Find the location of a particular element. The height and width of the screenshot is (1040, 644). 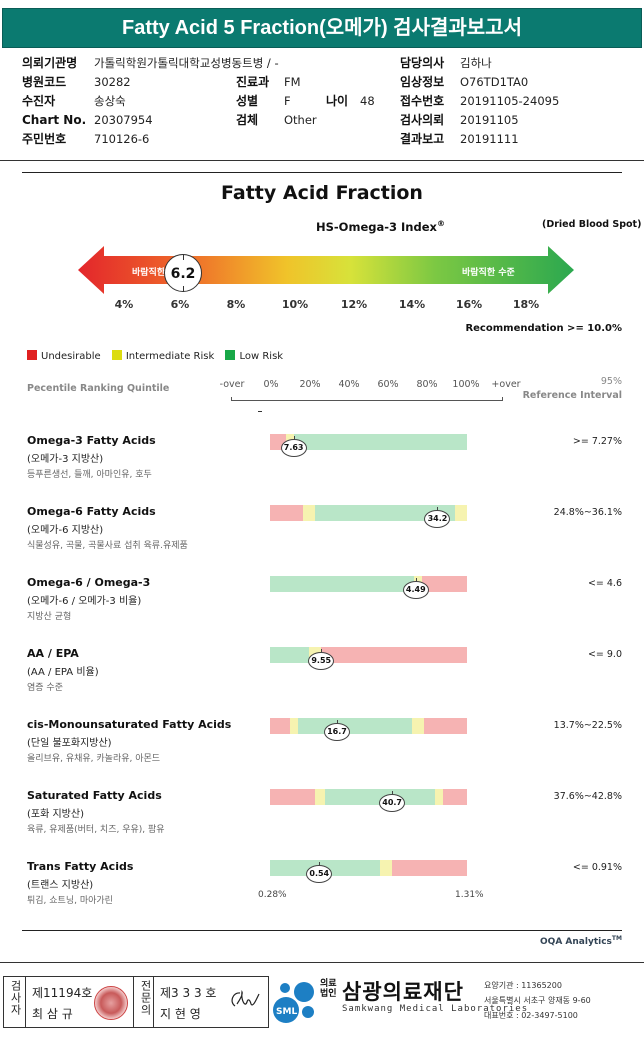

reference-range: 37.6%~42.8% is located at coordinates (587, 796).